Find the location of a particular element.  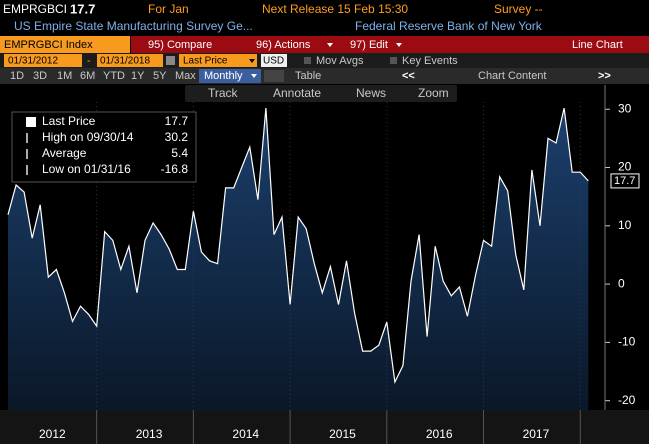

last-price-label: 17.7 is located at coordinates (624, 181).